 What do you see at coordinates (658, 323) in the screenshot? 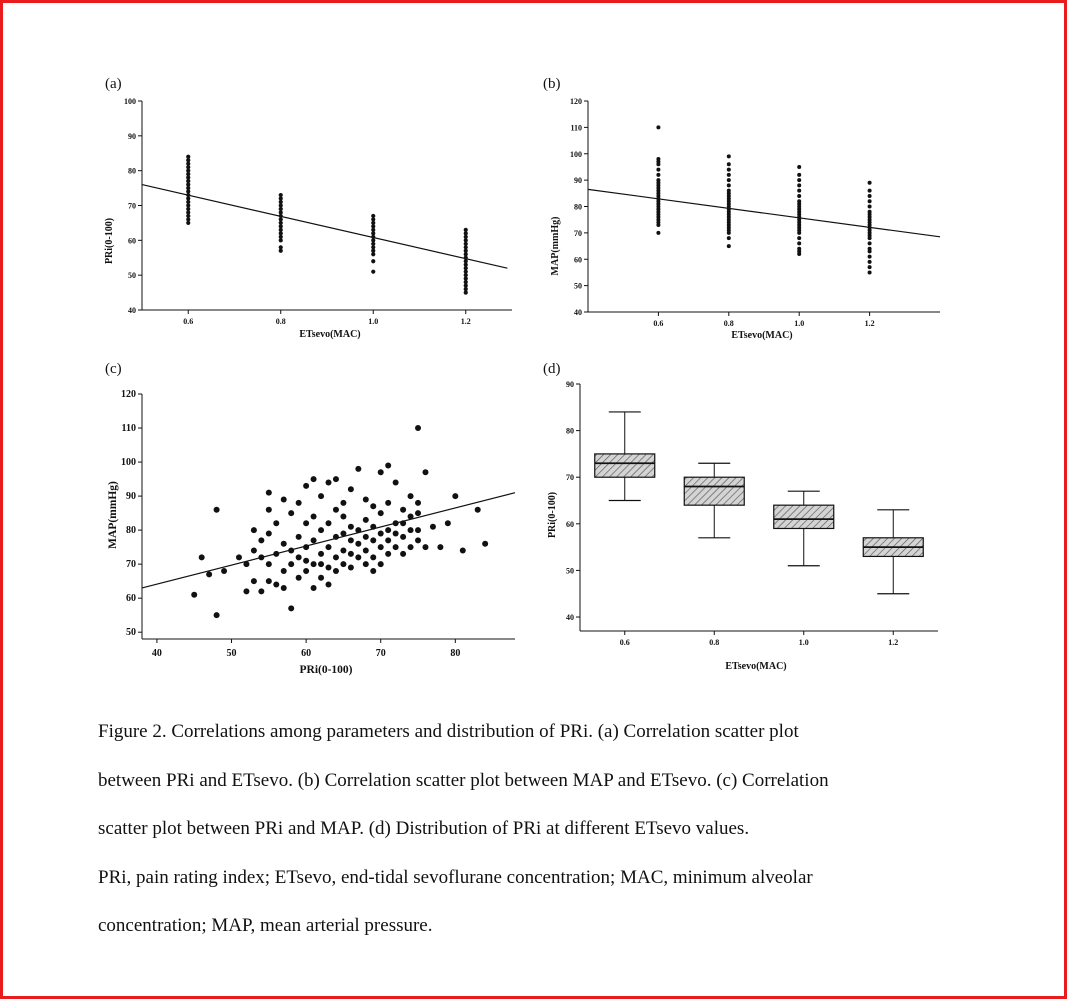
I see `panel-b-x-tick-label: 0.6` at bounding box center [658, 323].